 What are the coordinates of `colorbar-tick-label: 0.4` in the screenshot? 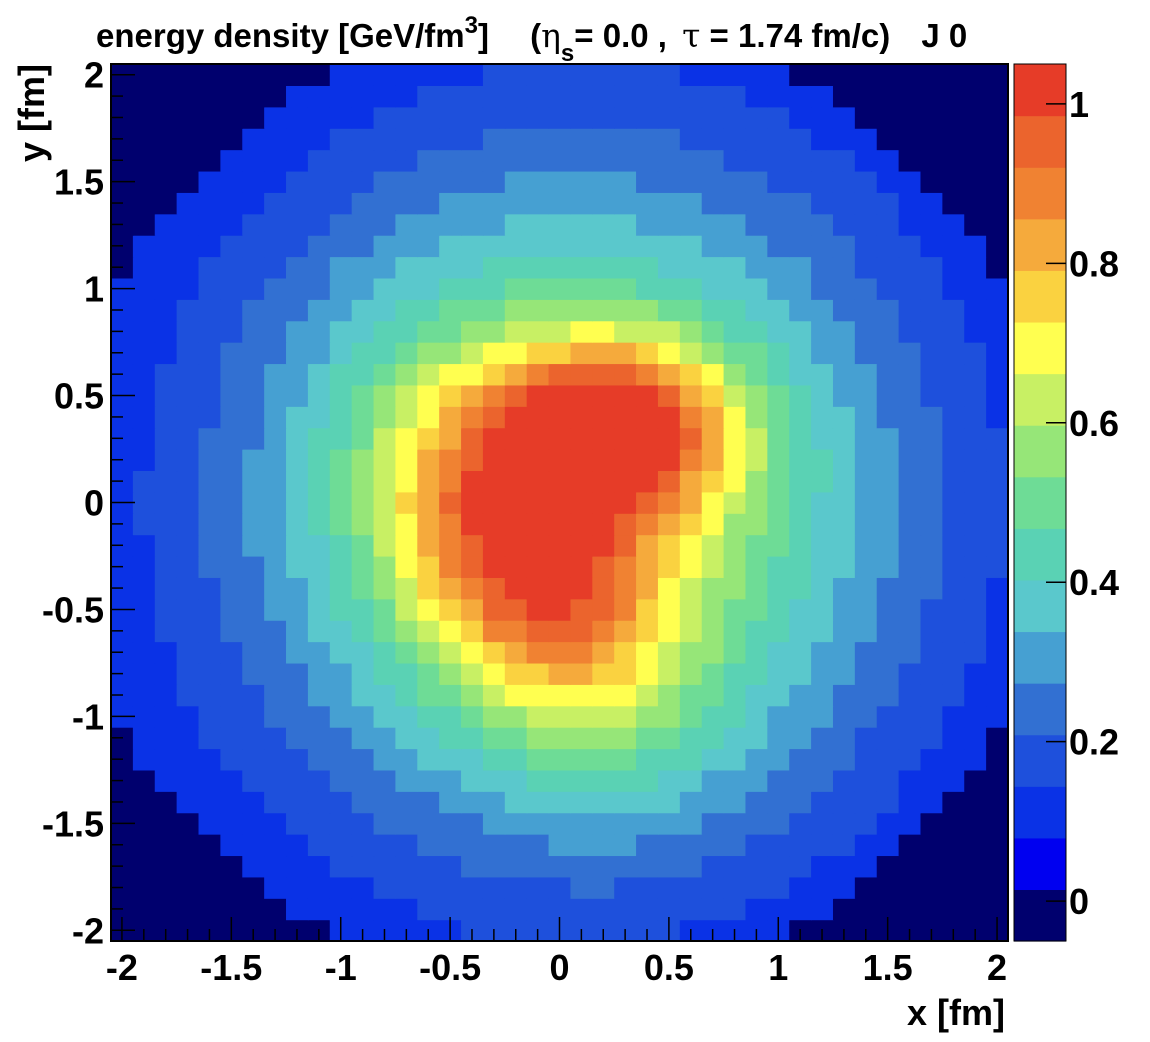 It's located at (1094, 582).